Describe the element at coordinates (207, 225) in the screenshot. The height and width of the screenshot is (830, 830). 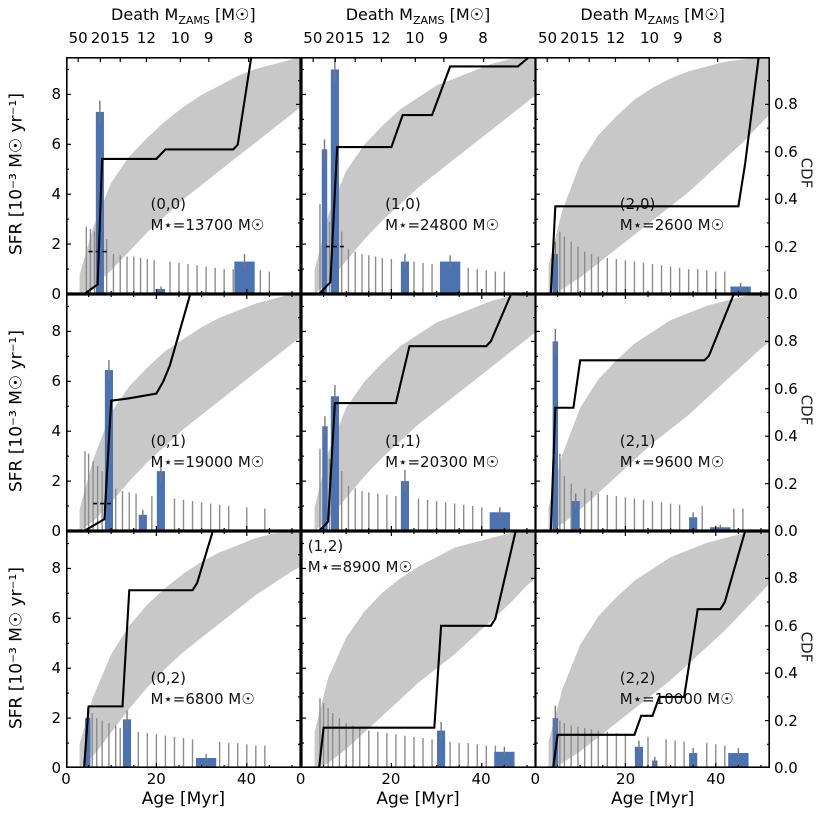
I see `panel-mass-label: M⋆=13700 M☉` at that location.